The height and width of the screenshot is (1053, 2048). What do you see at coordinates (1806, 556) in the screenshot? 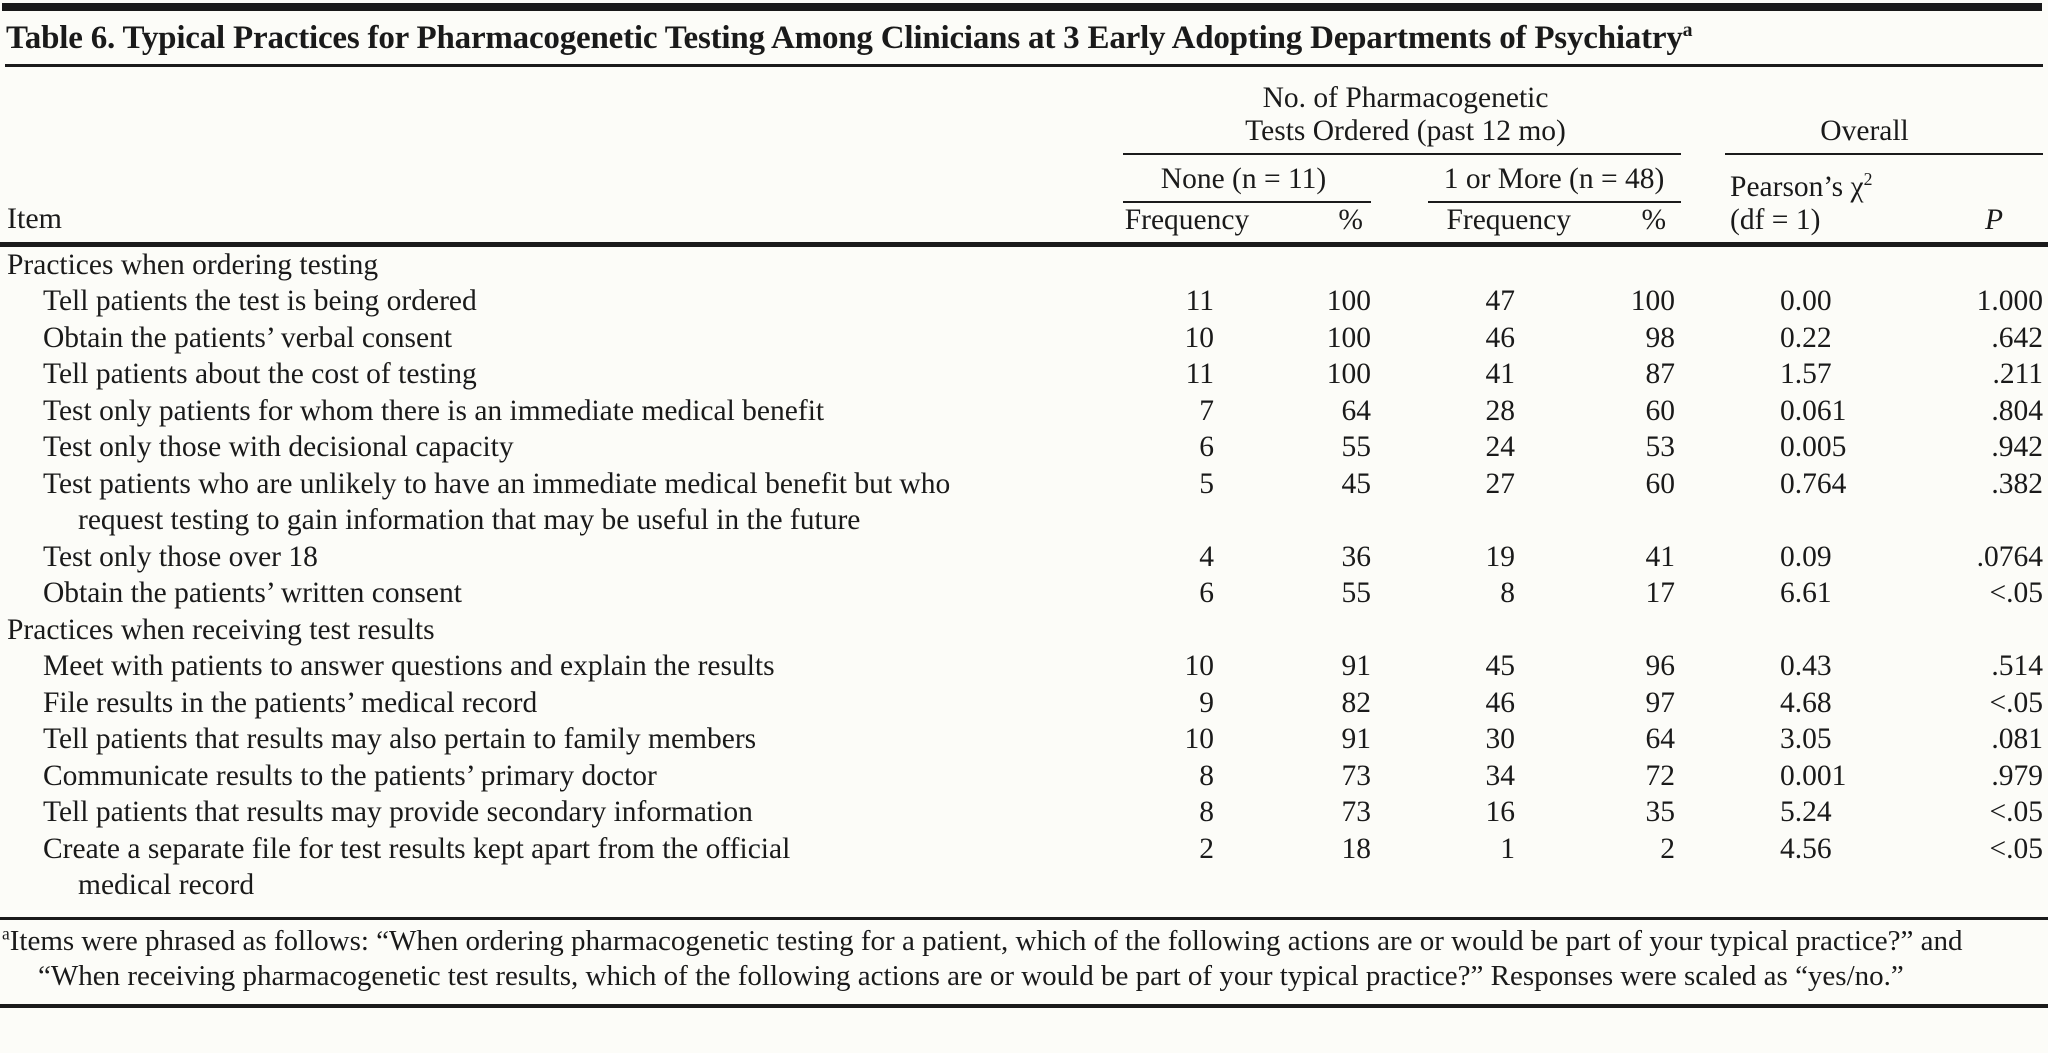
I see `value-cell-chi: 0.09` at bounding box center [1806, 556].